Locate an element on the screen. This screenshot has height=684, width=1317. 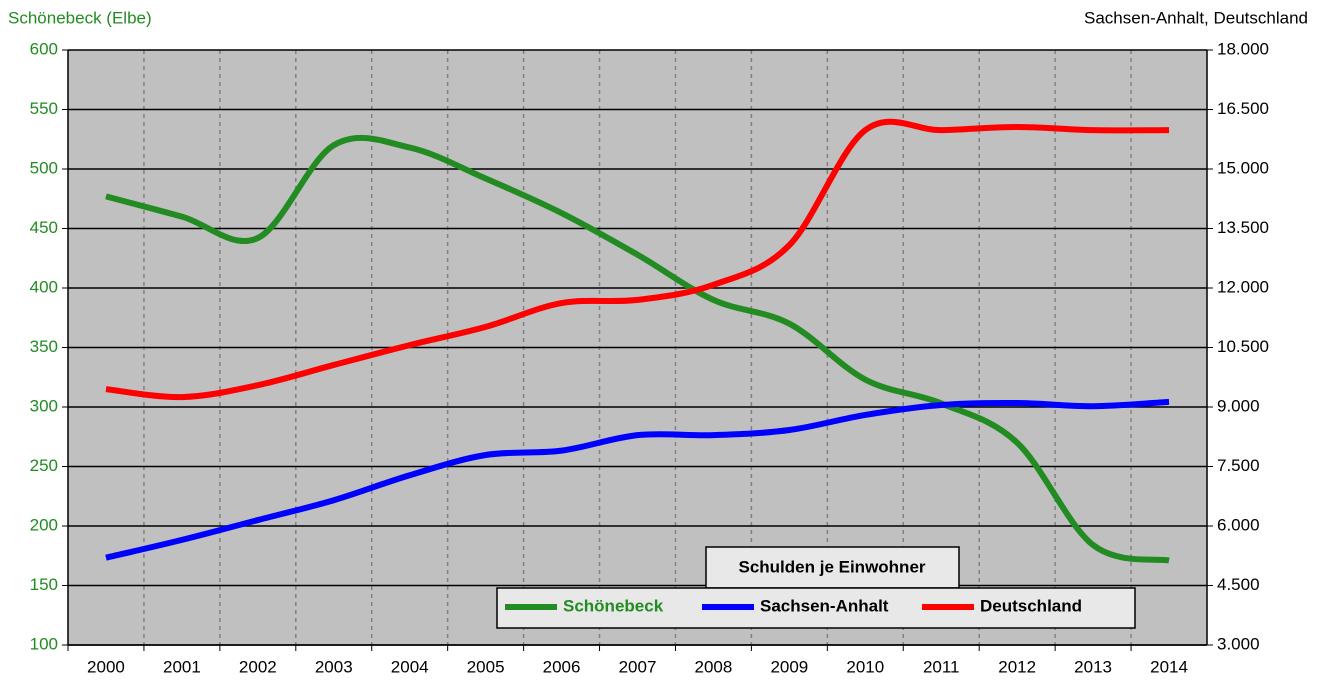
y-tick-label: 600 is located at coordinates (44, 48).